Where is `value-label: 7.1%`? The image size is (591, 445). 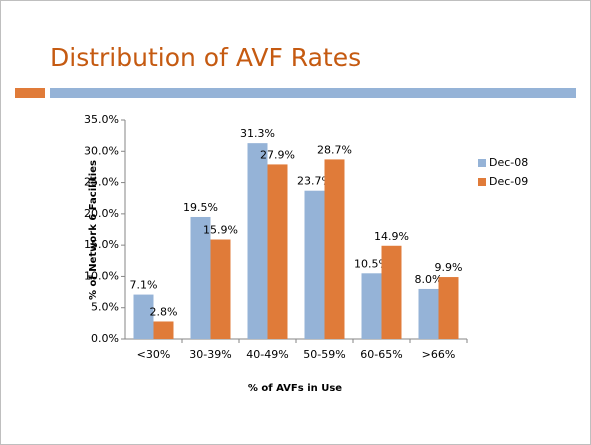 value-label: 7.1% is located at coordinates (144, 285).